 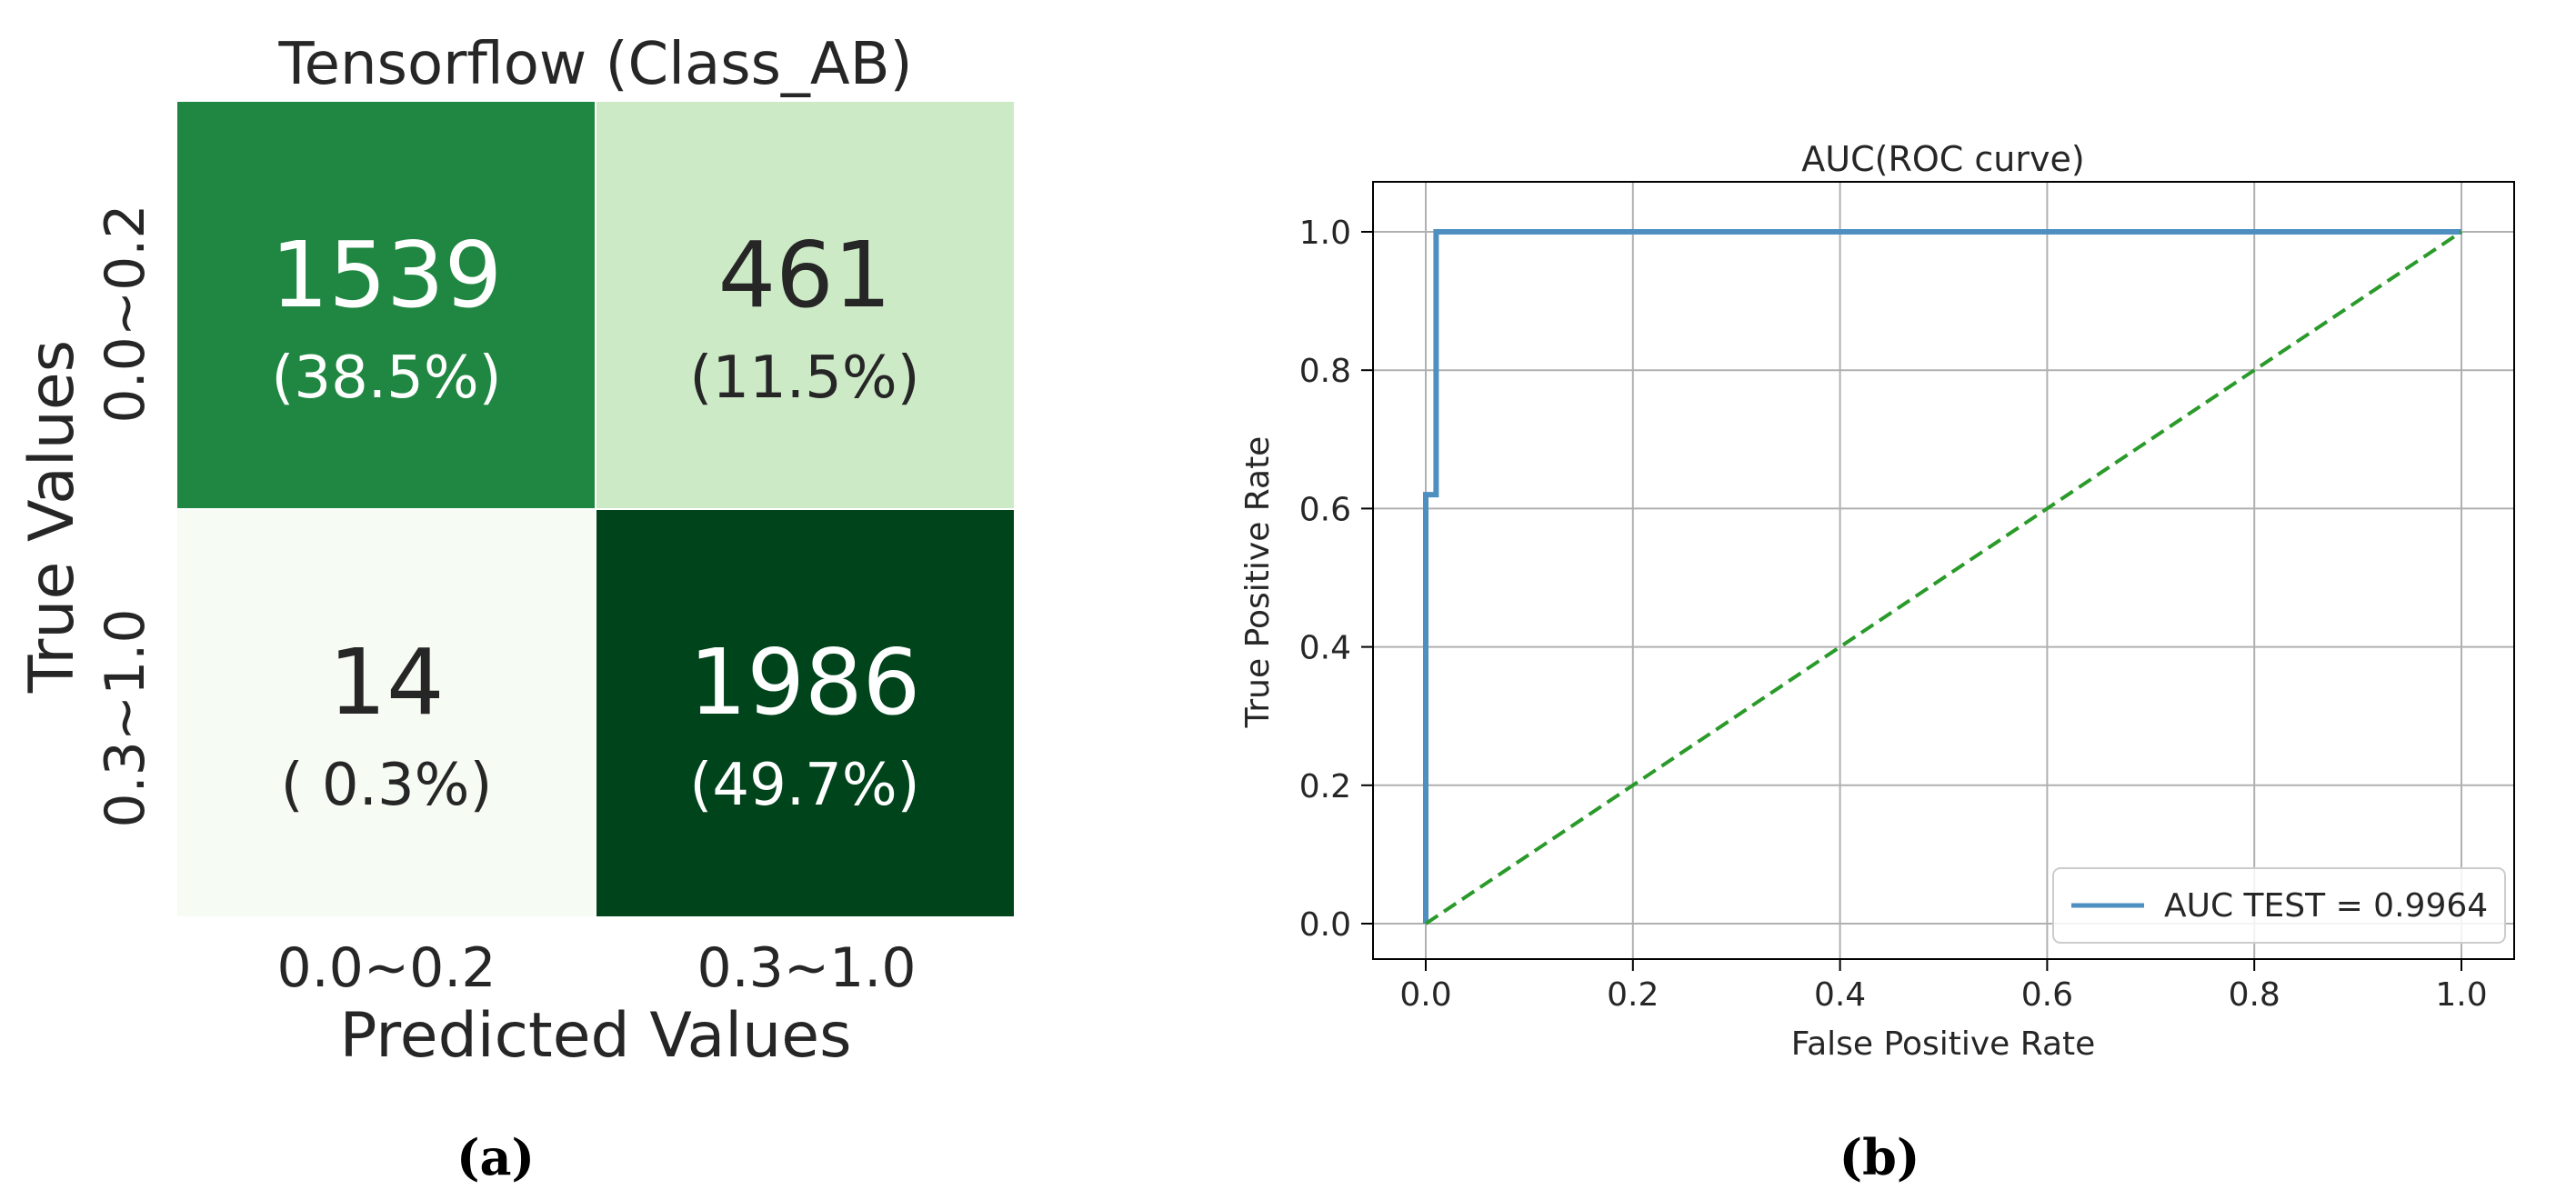 I want to click on cm-cell-count: 1539, so click(x=387, y=275).